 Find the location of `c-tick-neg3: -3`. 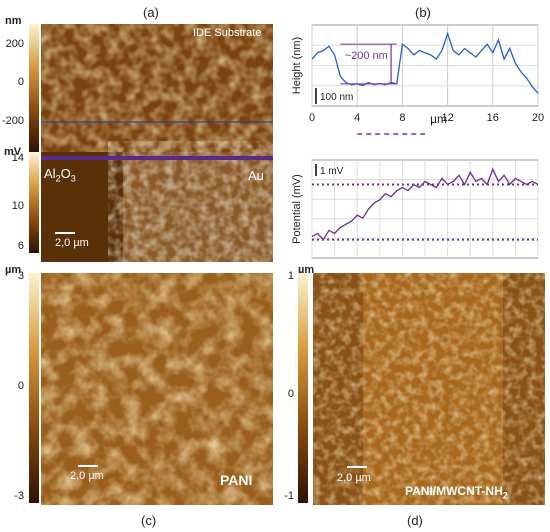

c-tick-neg3: -3 is located at coordinates (19, 496).